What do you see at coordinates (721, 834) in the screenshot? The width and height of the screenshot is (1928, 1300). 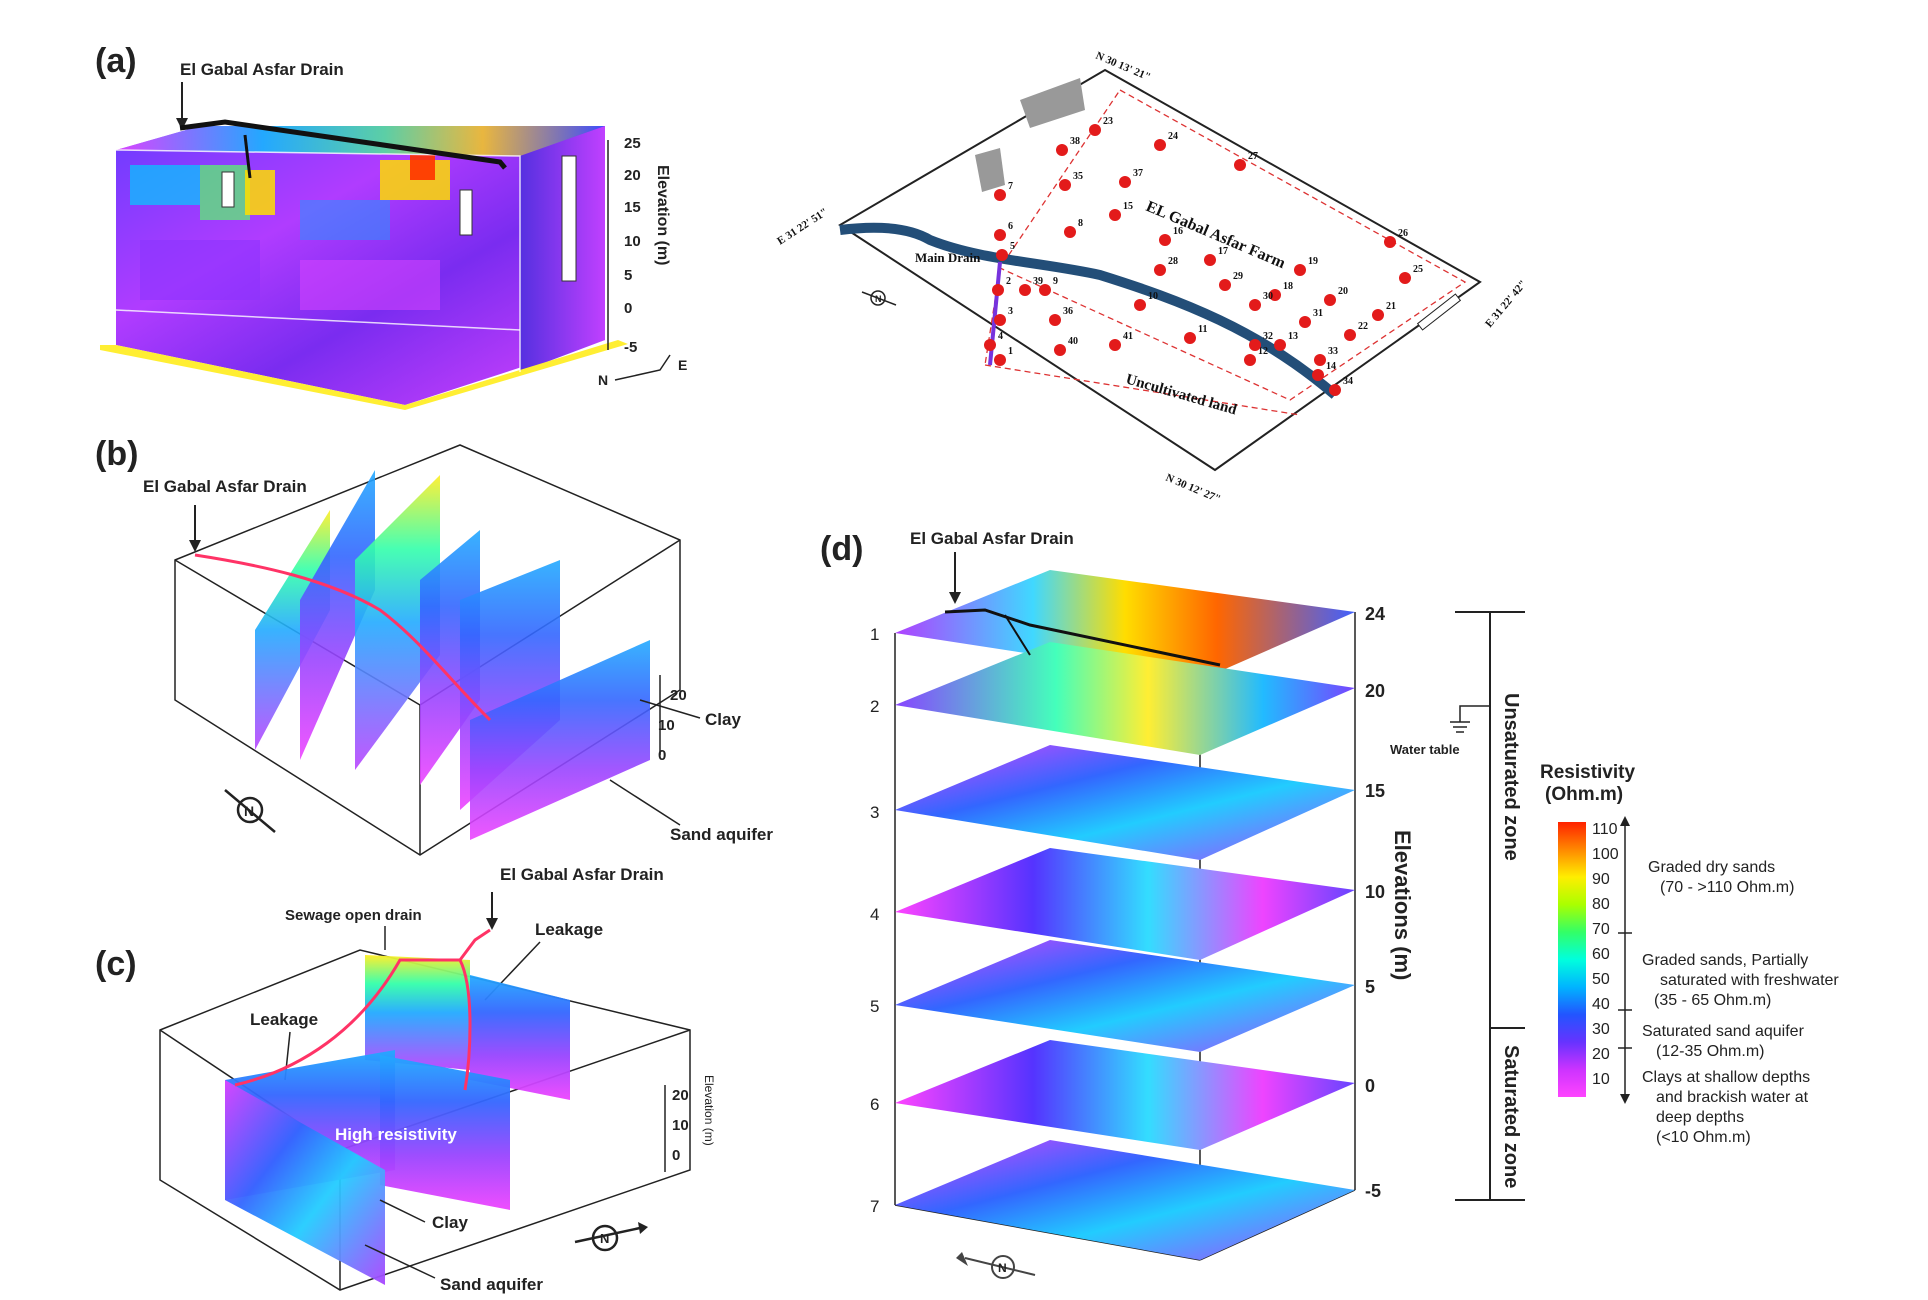 I see `panel-b-sand-label: Sand aquifer` at bounding box center [721, 834].